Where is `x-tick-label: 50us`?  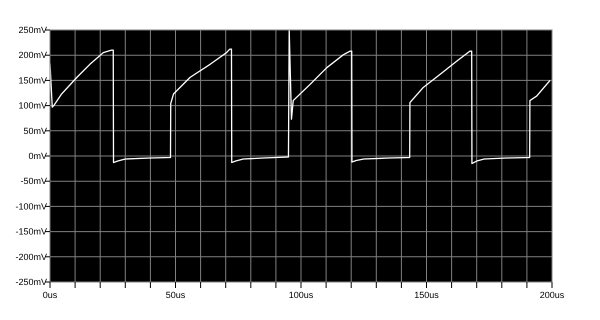
x-tick-label: 50us is located at coordinates (176, 295).